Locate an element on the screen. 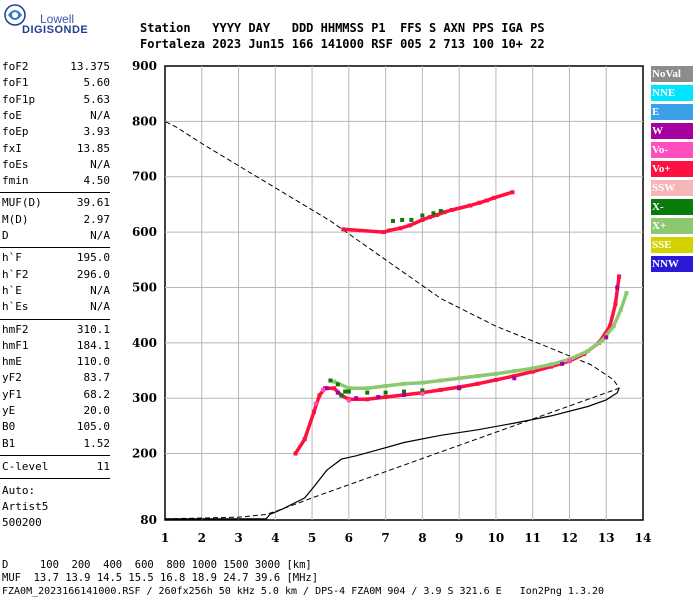 Image resolution: width=700 pixels, height=600 pixels. logo-text-lowell: Lowell is located at coordinates (57, 19).